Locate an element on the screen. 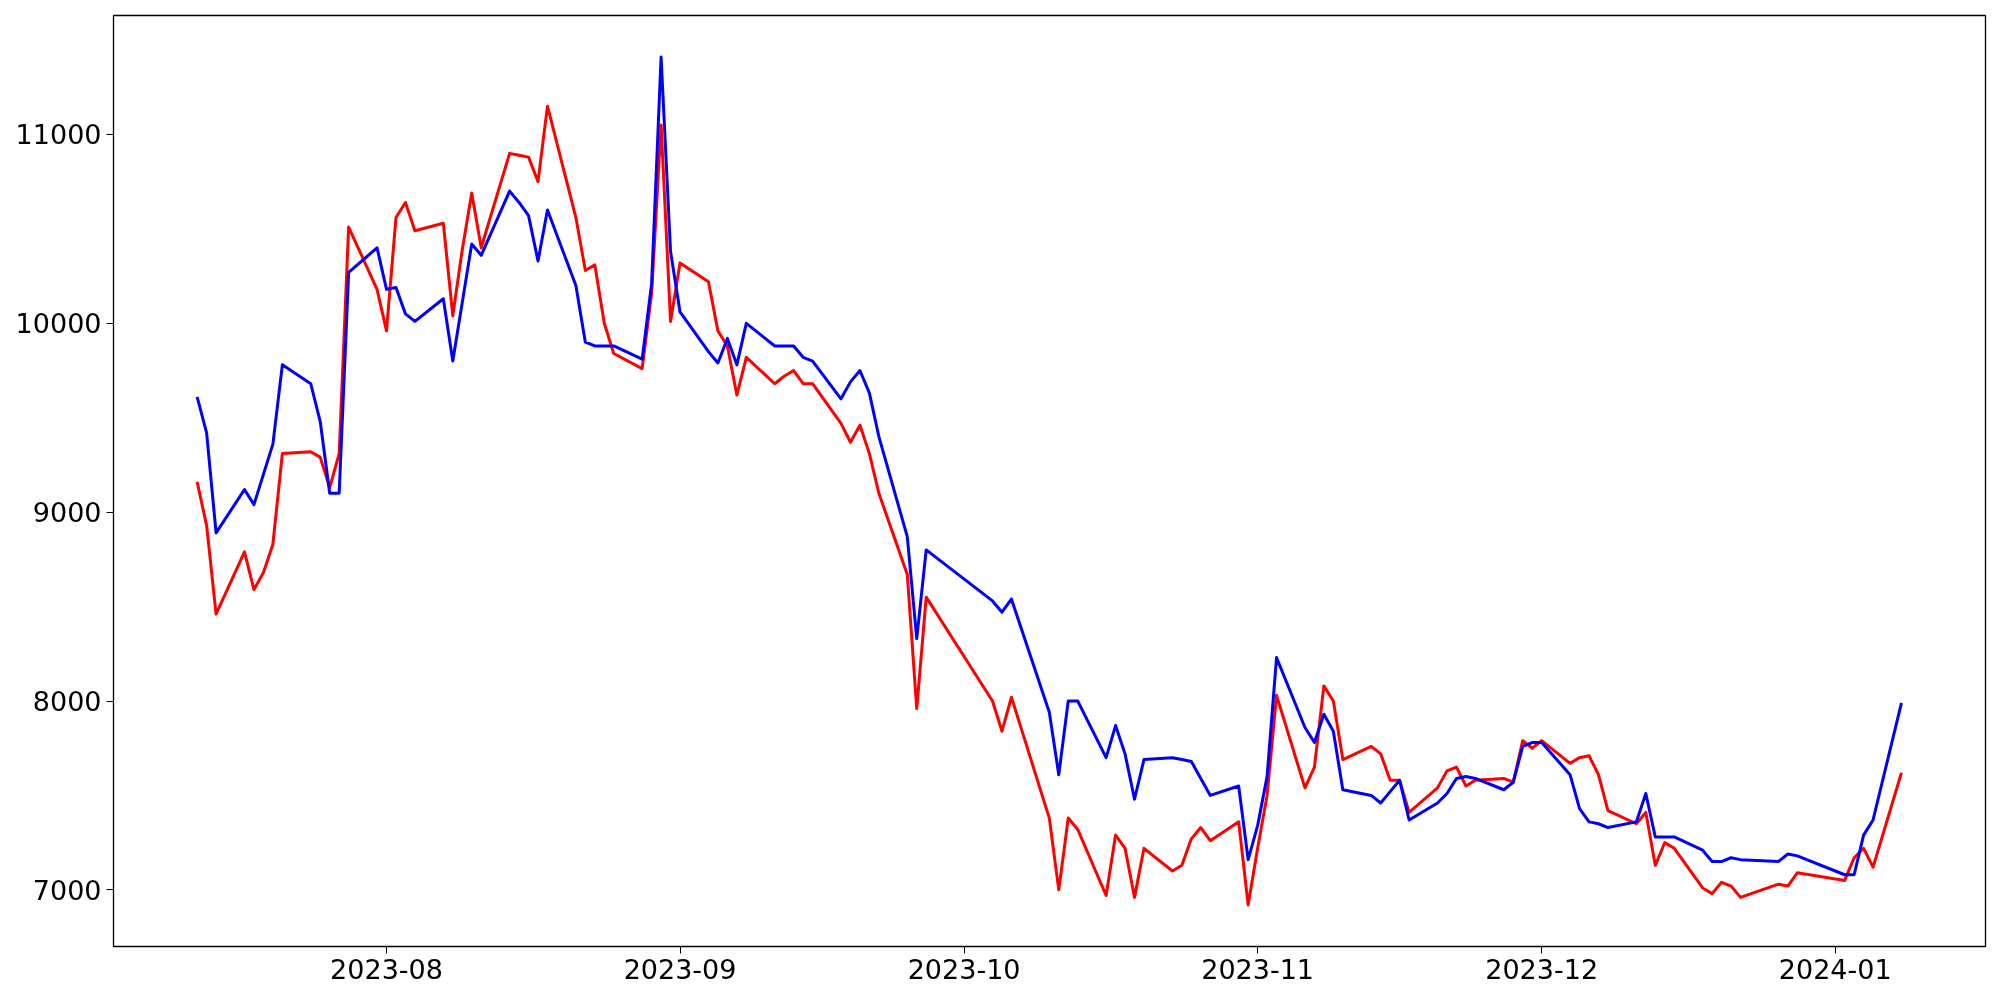  x-tick-label: 2023-09 is located at coordinates (680, 969).